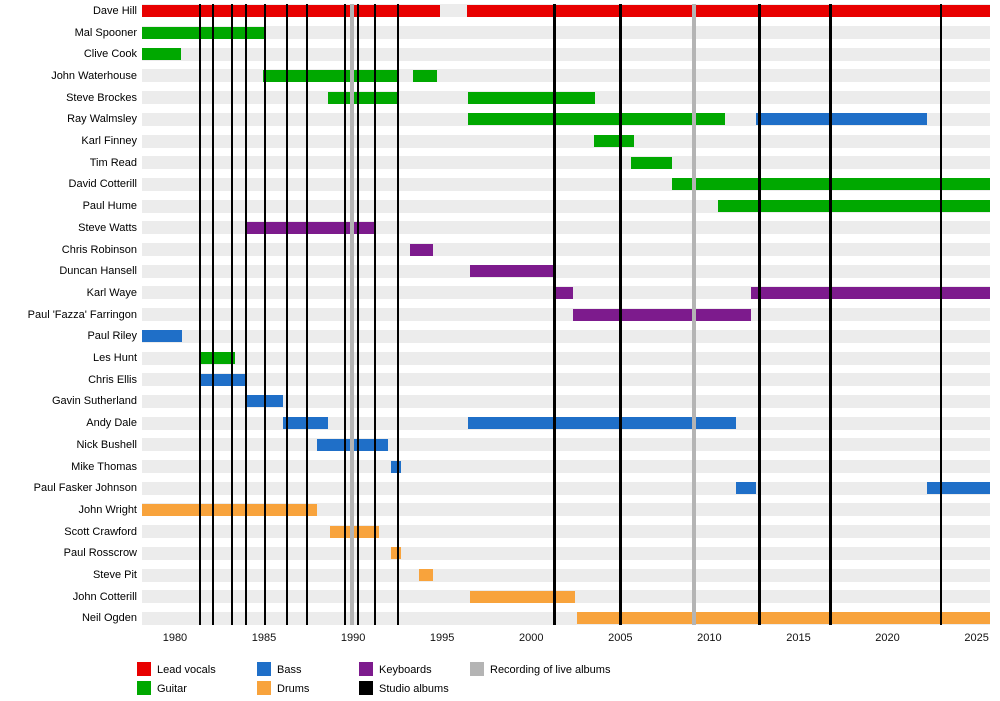  I want to click on timeline-bar-paul-hume-guitar, so click(854, 206).